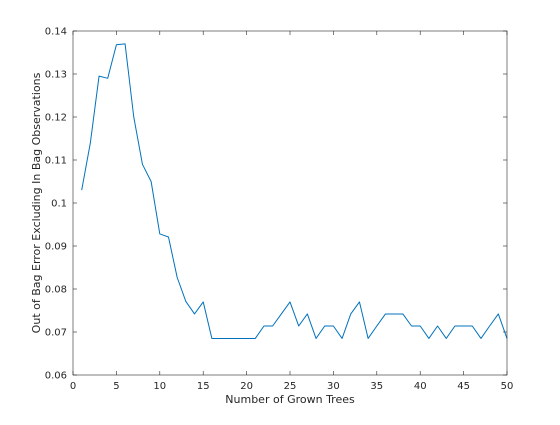 The height and width of the screenshot is (425, 560). Describe the element at coordinates (203, 386) in the screenshot. I see `x-tick-label: 15` at that location.